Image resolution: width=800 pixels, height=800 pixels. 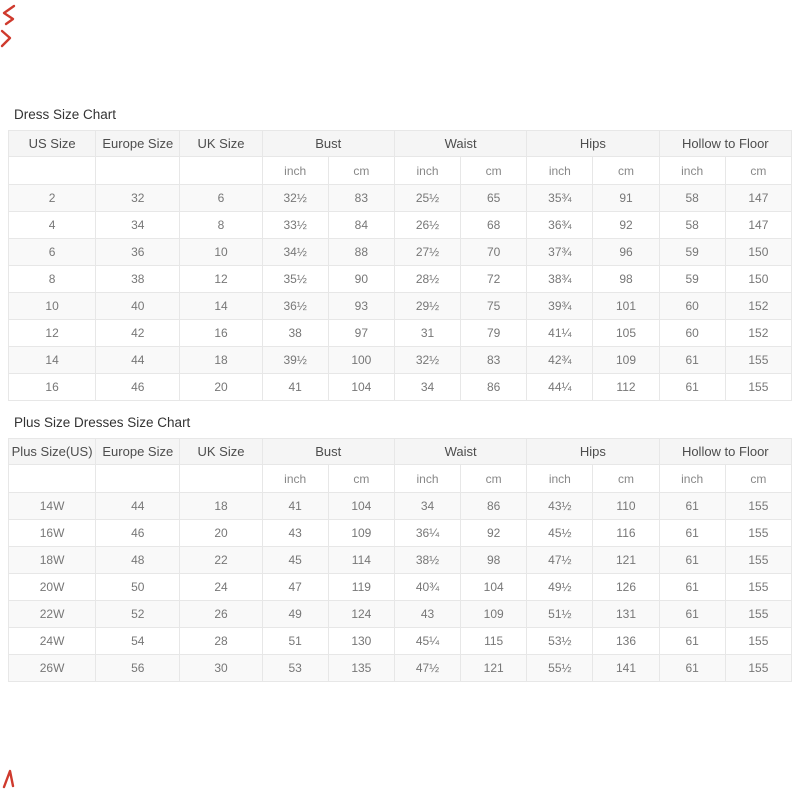 What do you see at coordinates (427, 279) in the screenshot?
I see `table-cell: 28½` at bounding box center [427, 279].